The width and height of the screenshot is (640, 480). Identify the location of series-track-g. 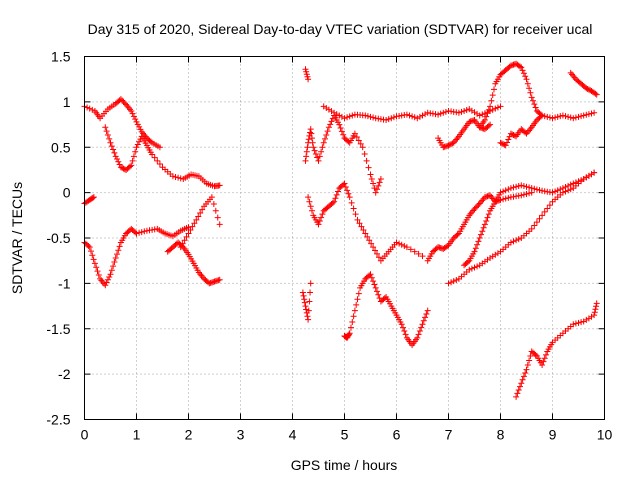
(343, 154).